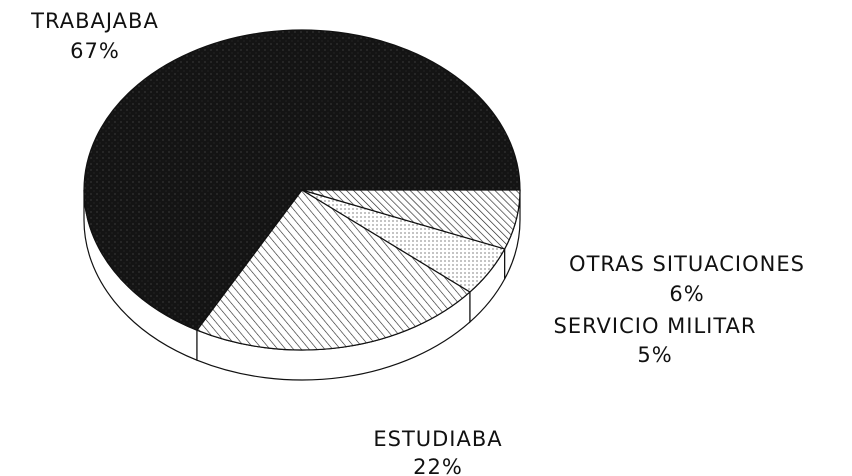  Describe the element at coordinates (438, 465) in the screenshot. I see `value-label: 22%` at that location.